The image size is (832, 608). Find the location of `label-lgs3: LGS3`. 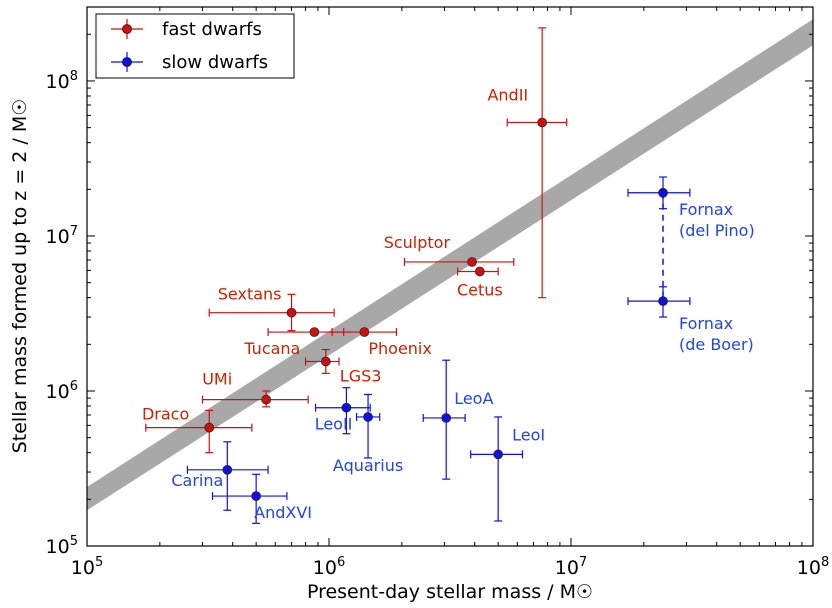

label-lgs3: LGS3 is located at coordinates (361, 375).